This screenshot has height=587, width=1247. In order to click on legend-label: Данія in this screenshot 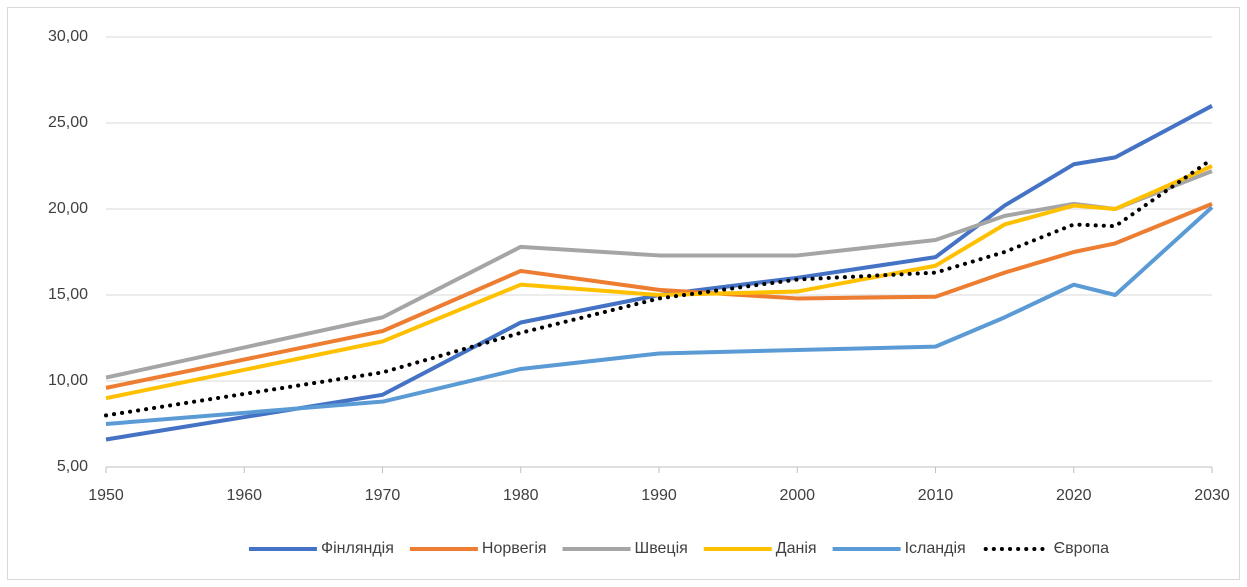, I will do `click(796, 548)`.